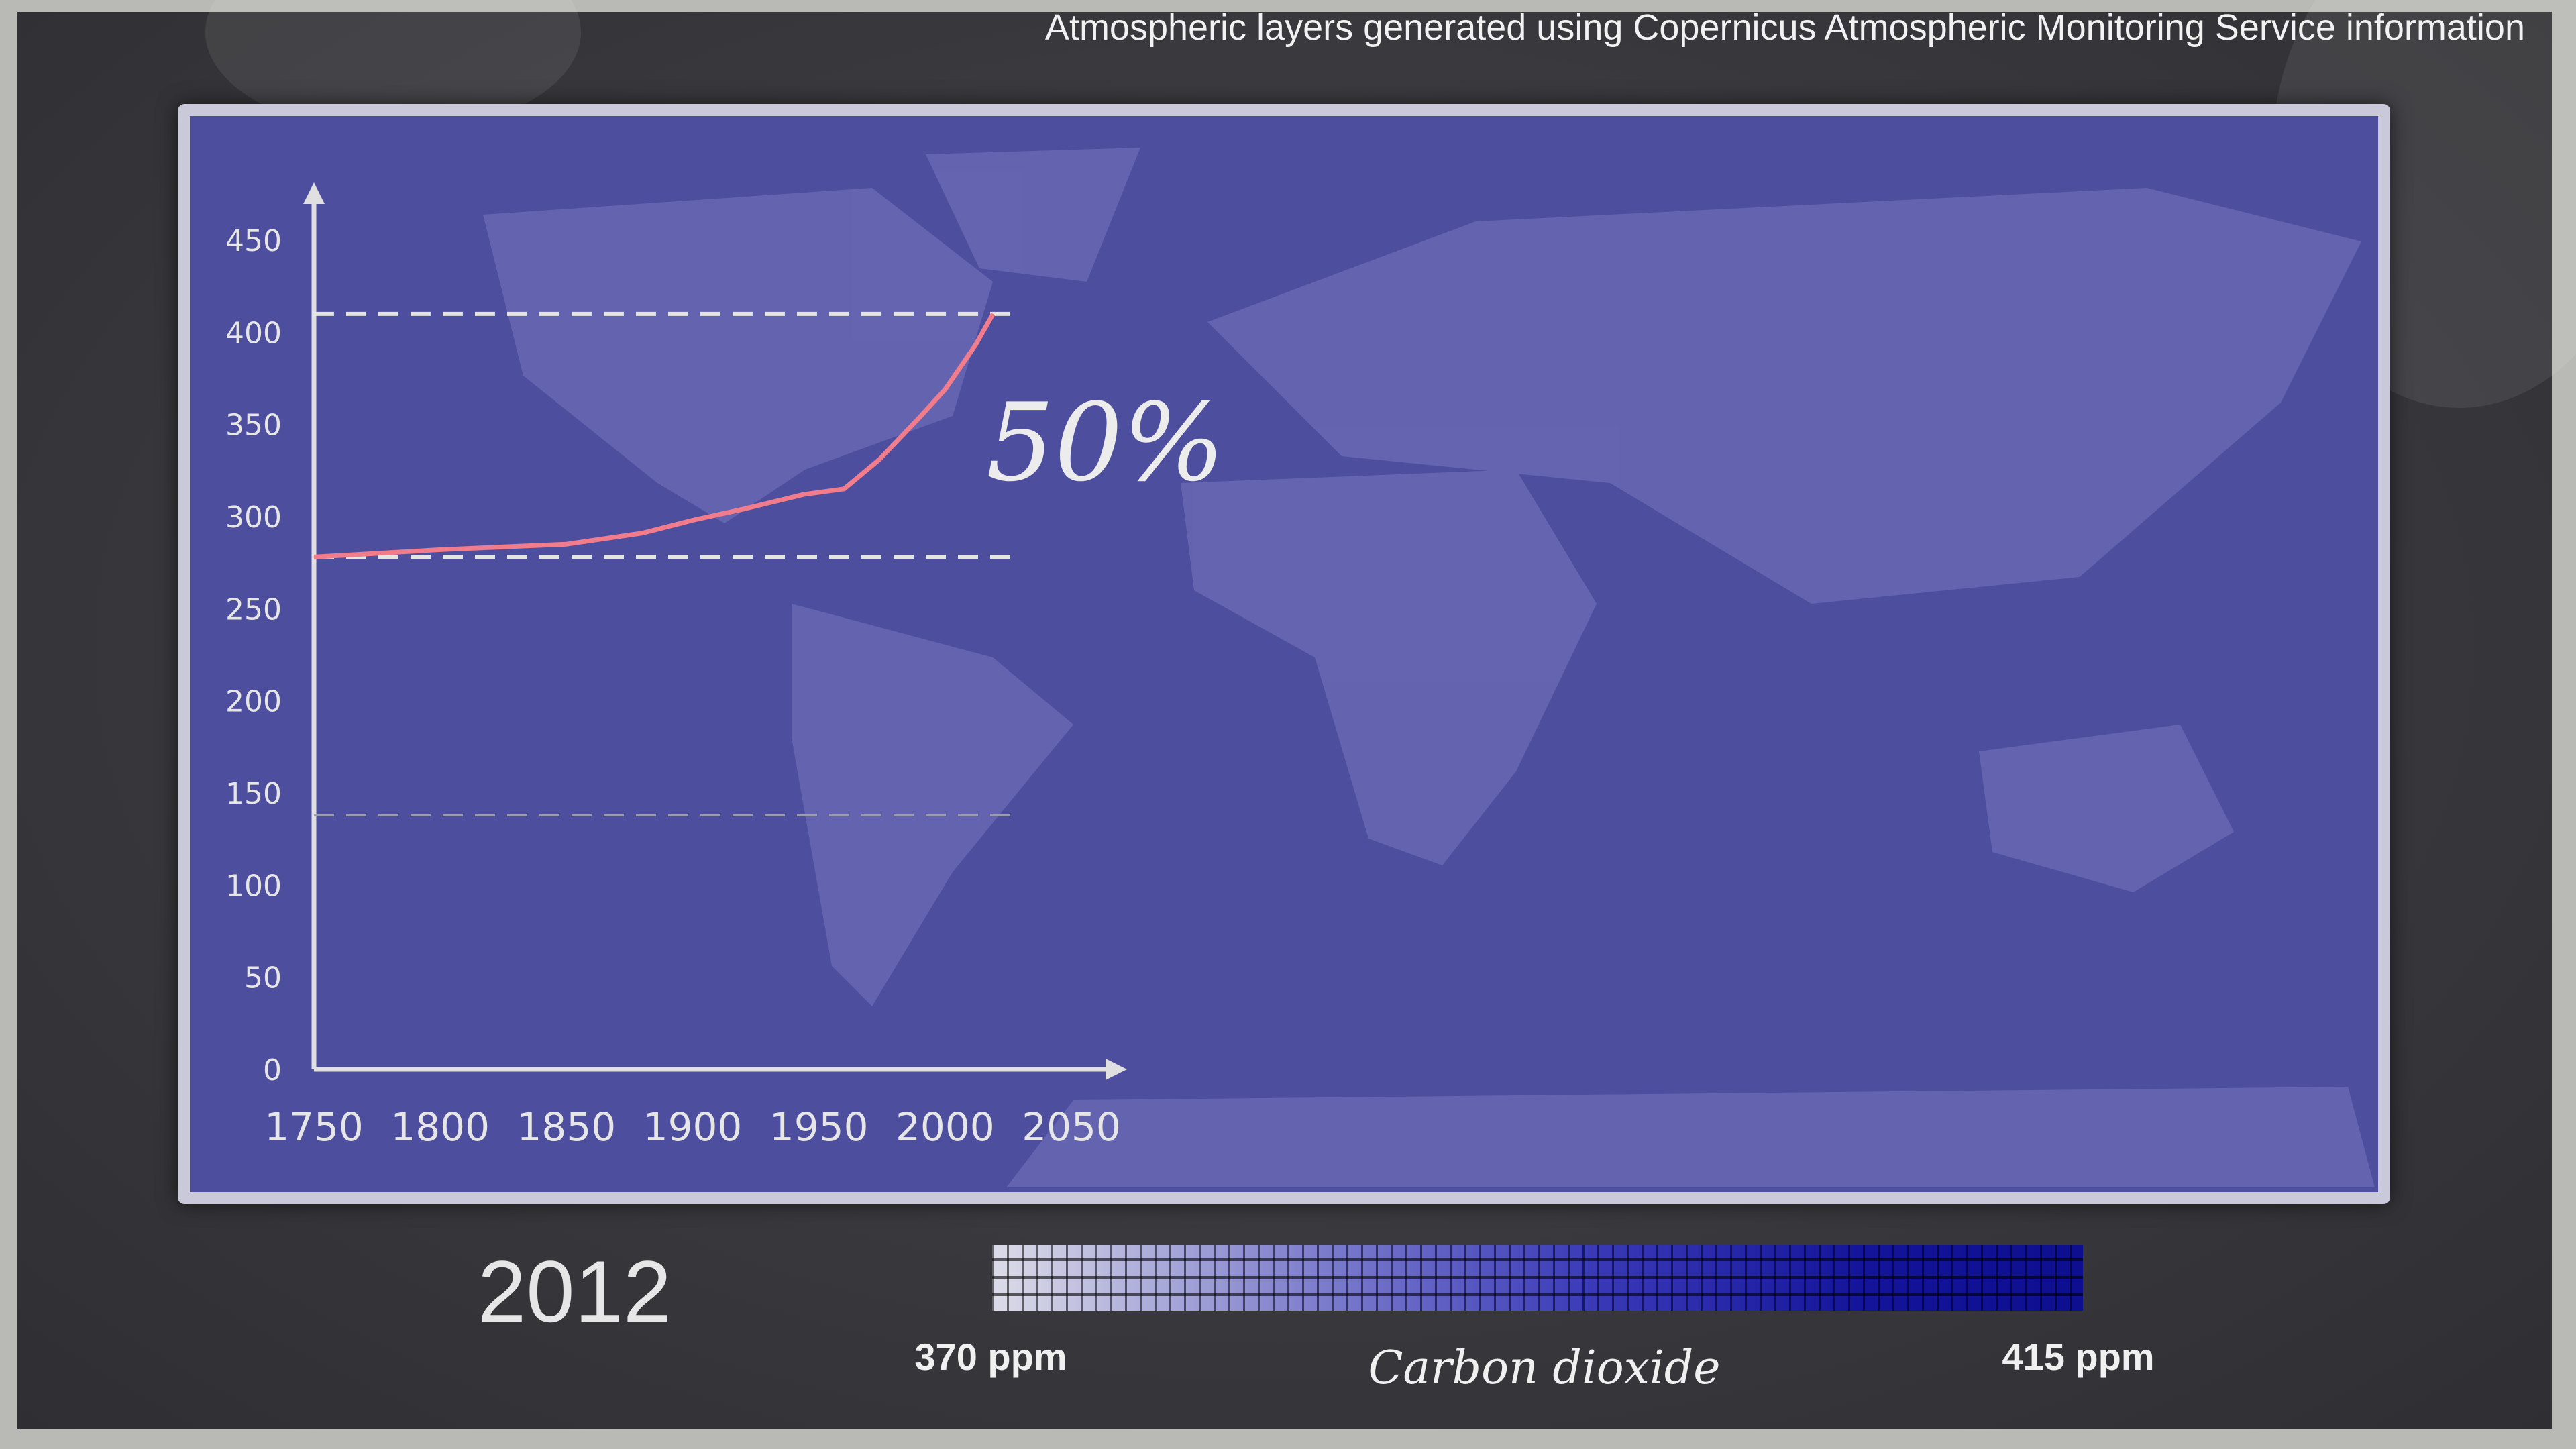 This screenshot has height=1449, width=2576. Describe the element at coordinates (1544, 1368) in the screenshot. I see `colorbar-title: Carbon dioxide` at that location.